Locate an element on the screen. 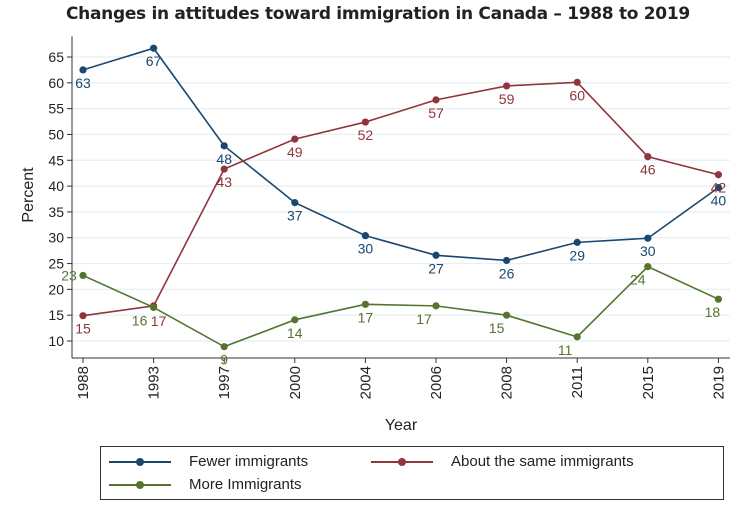  y-tick-label: 40 is located at coordinates (56, 186).